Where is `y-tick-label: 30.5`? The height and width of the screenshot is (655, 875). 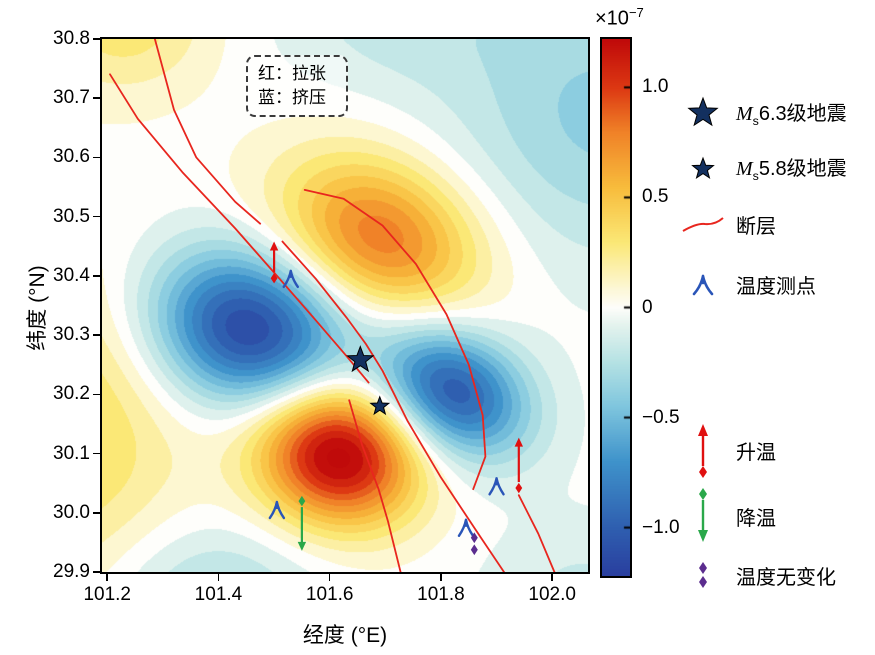
y-tick-label: 30.5 is located at coordinates (71, 216).